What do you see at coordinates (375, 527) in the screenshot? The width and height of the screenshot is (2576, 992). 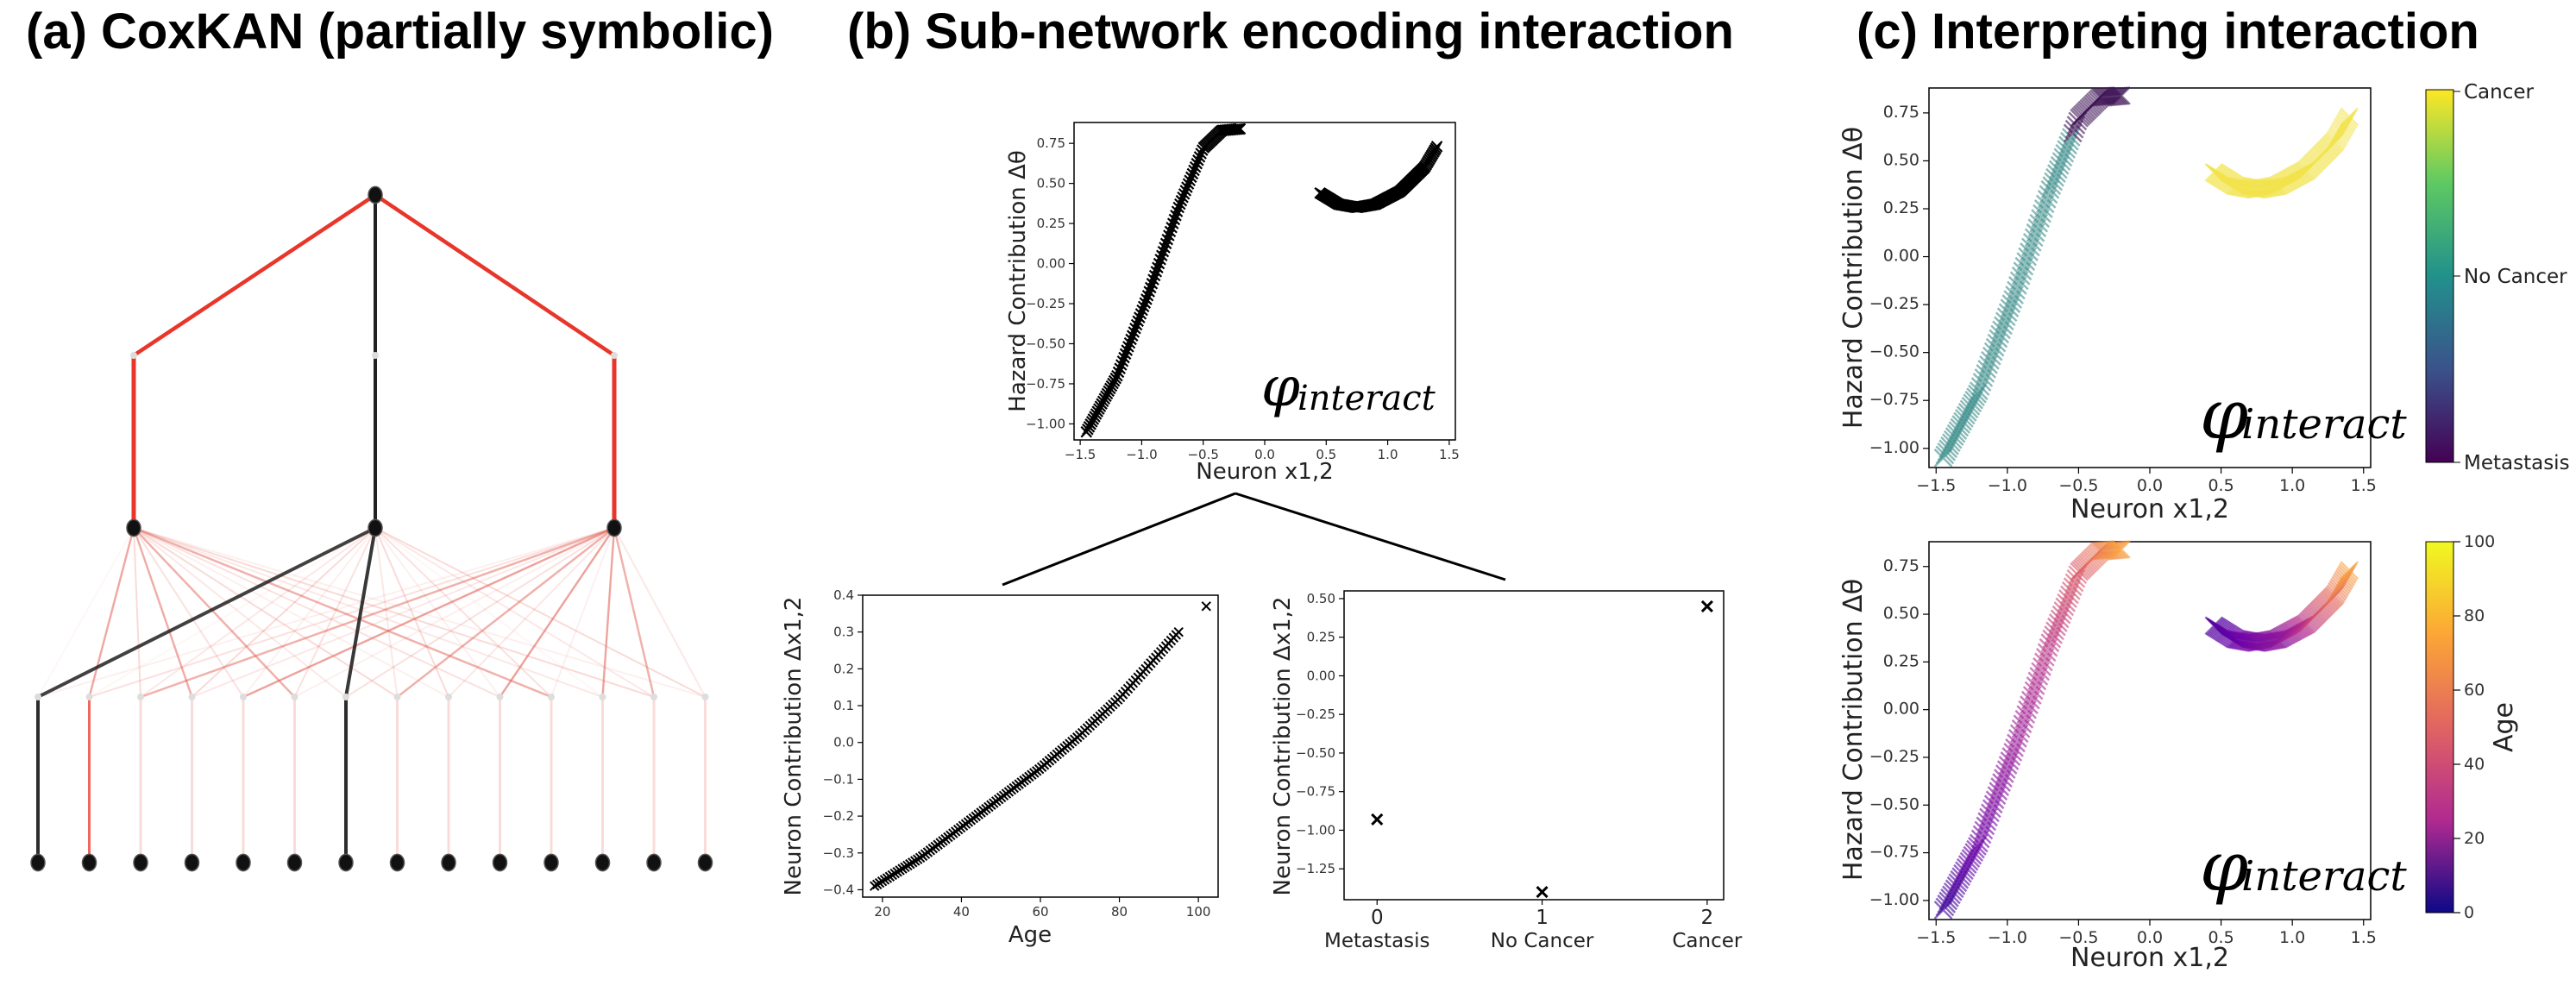 I see `hidden-node` at bounding box center [375, 527].